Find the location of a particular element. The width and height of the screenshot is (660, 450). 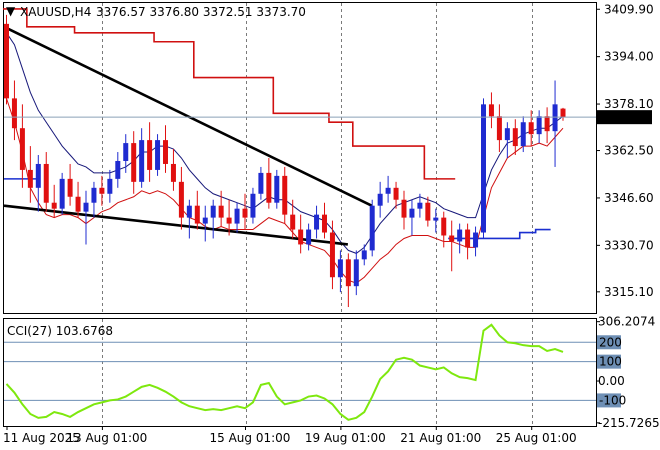

cci-tick-label: 0.00 is located at coordinates (611, 381).